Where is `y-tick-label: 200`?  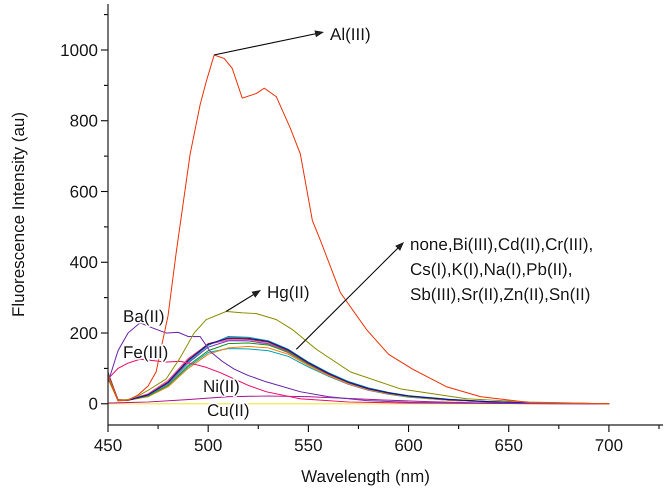 y-tick-label: 200 is located at coordinates (84, 333).